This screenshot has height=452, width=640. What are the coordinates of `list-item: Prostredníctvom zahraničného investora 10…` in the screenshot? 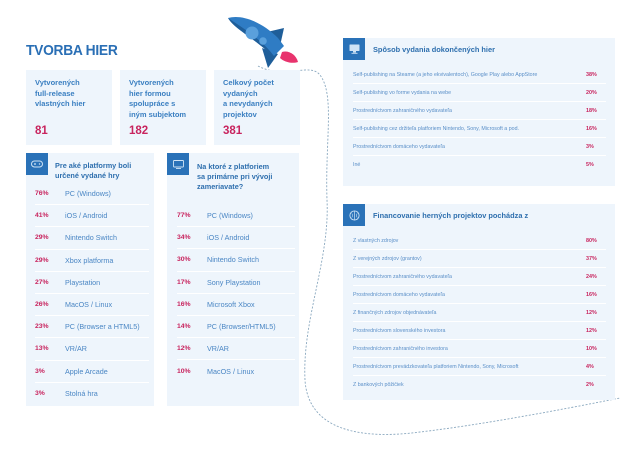 It's located at (479, 349).